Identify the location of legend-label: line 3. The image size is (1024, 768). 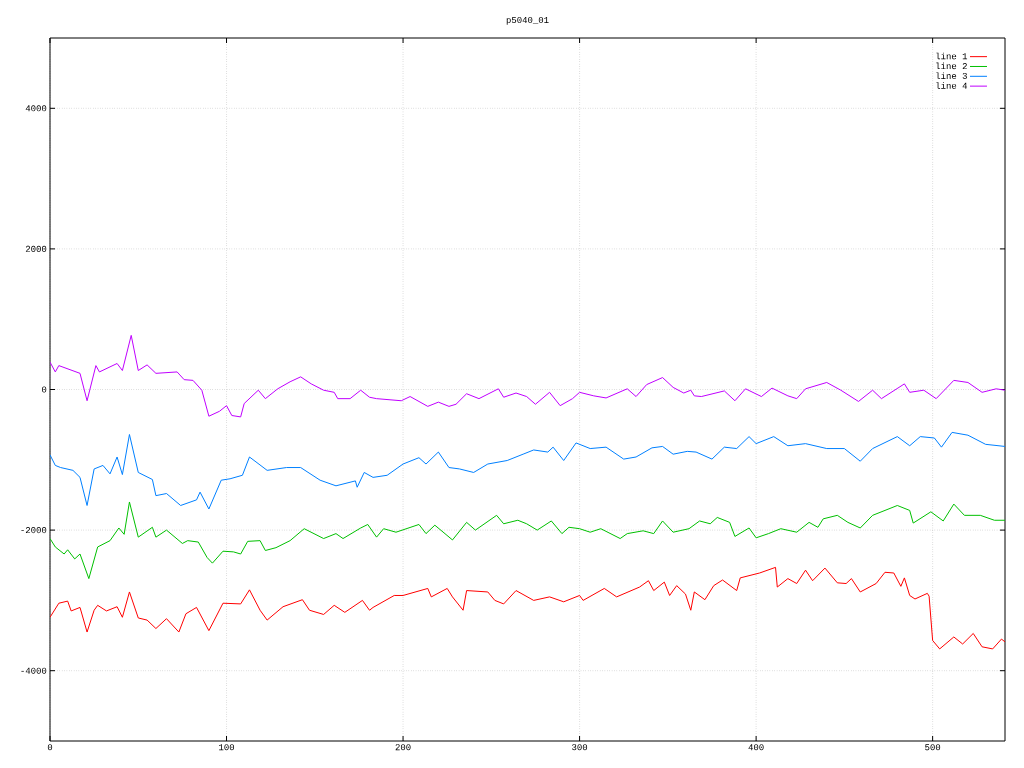
(951, 75).